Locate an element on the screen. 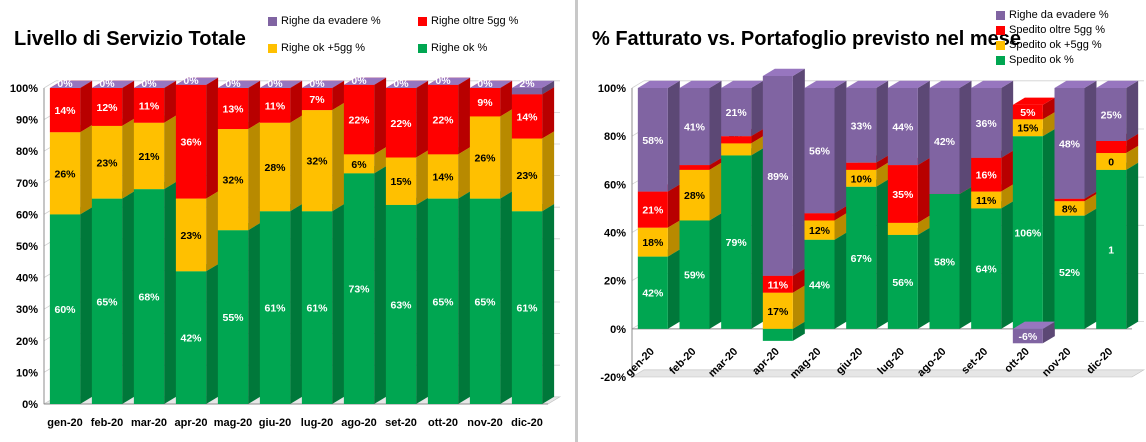 The height and width of the screenshot is (442, 1146). data-label: 60% is located at coordinates (65, 310).